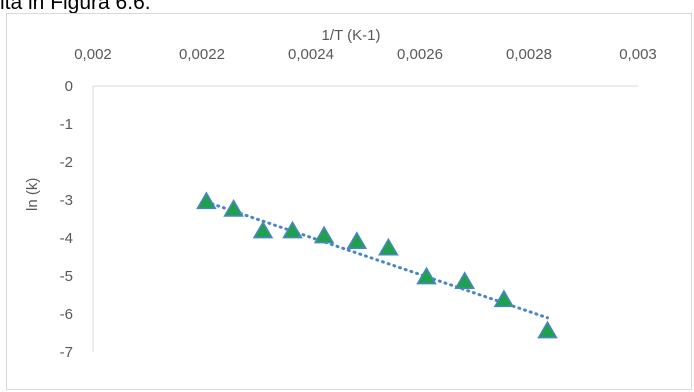 This screenshot has width=694, height=392. Describe the element at coordinates (75, 7) in the screenshot. I see `document-text-fragment: ita in Figura 6.6.` at that location.